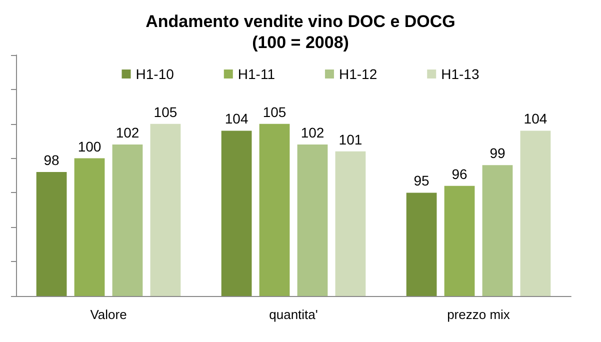 The image size is (601, 342). I want to click on legend-label: H1-12, so click(358, 74).